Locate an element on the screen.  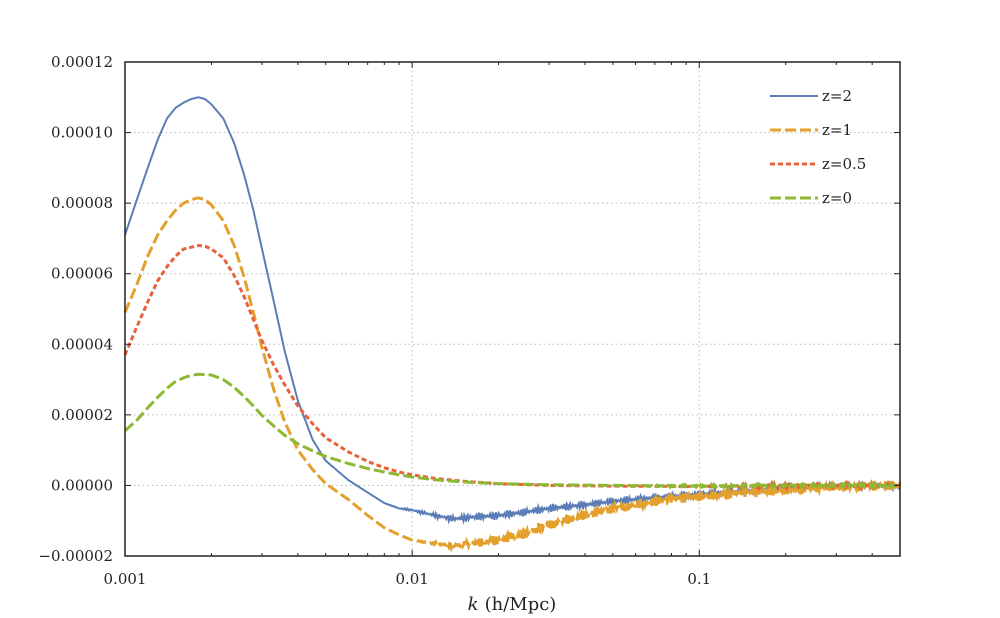
x-tick-label: 0.001 is located at coordinates (125, 579).